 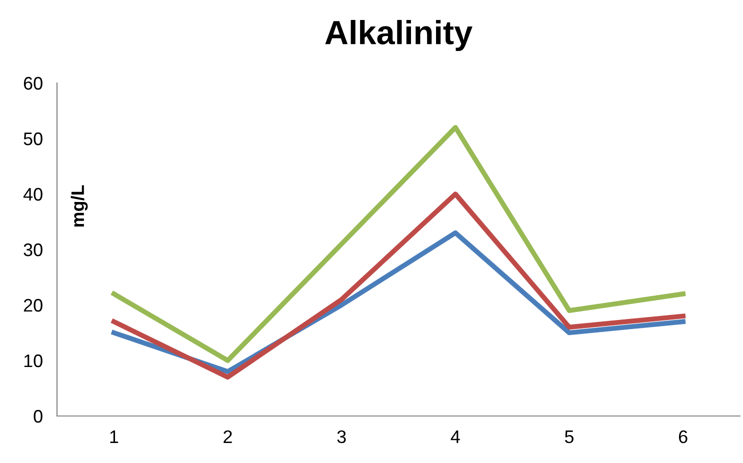 What do you see at coordinates (398, 36) in the screenshot?
I see `chart-title: Alkalinity` at bounding box center [398, 36].